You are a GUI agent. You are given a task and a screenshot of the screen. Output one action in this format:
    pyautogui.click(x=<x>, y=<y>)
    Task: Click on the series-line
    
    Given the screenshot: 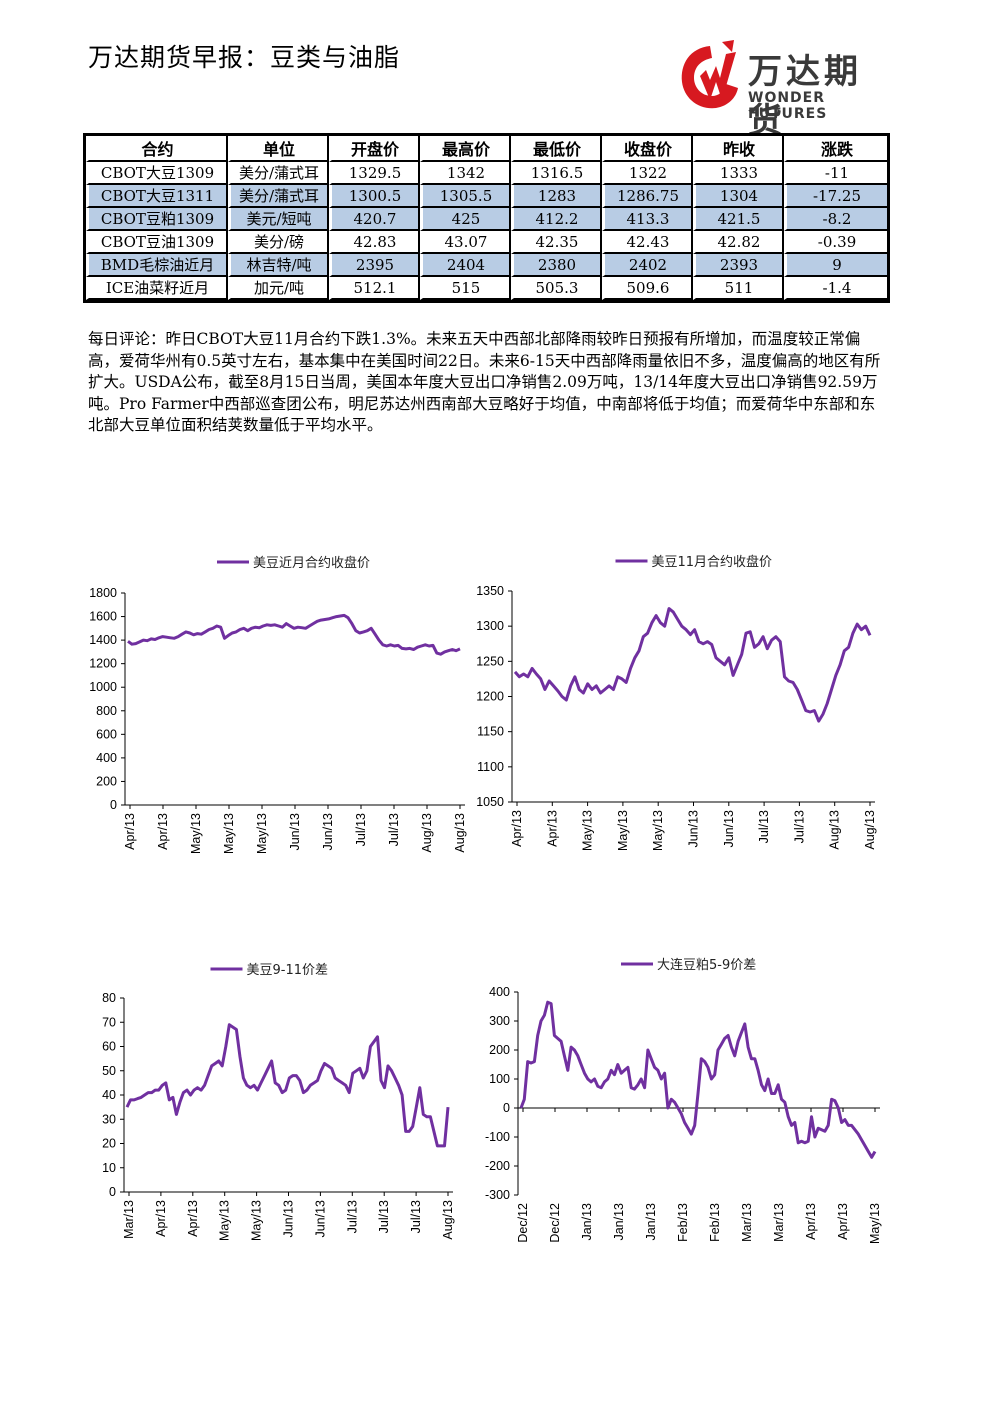 What is the action you would take?
    pyautogui.click(x=692, y=665)
    